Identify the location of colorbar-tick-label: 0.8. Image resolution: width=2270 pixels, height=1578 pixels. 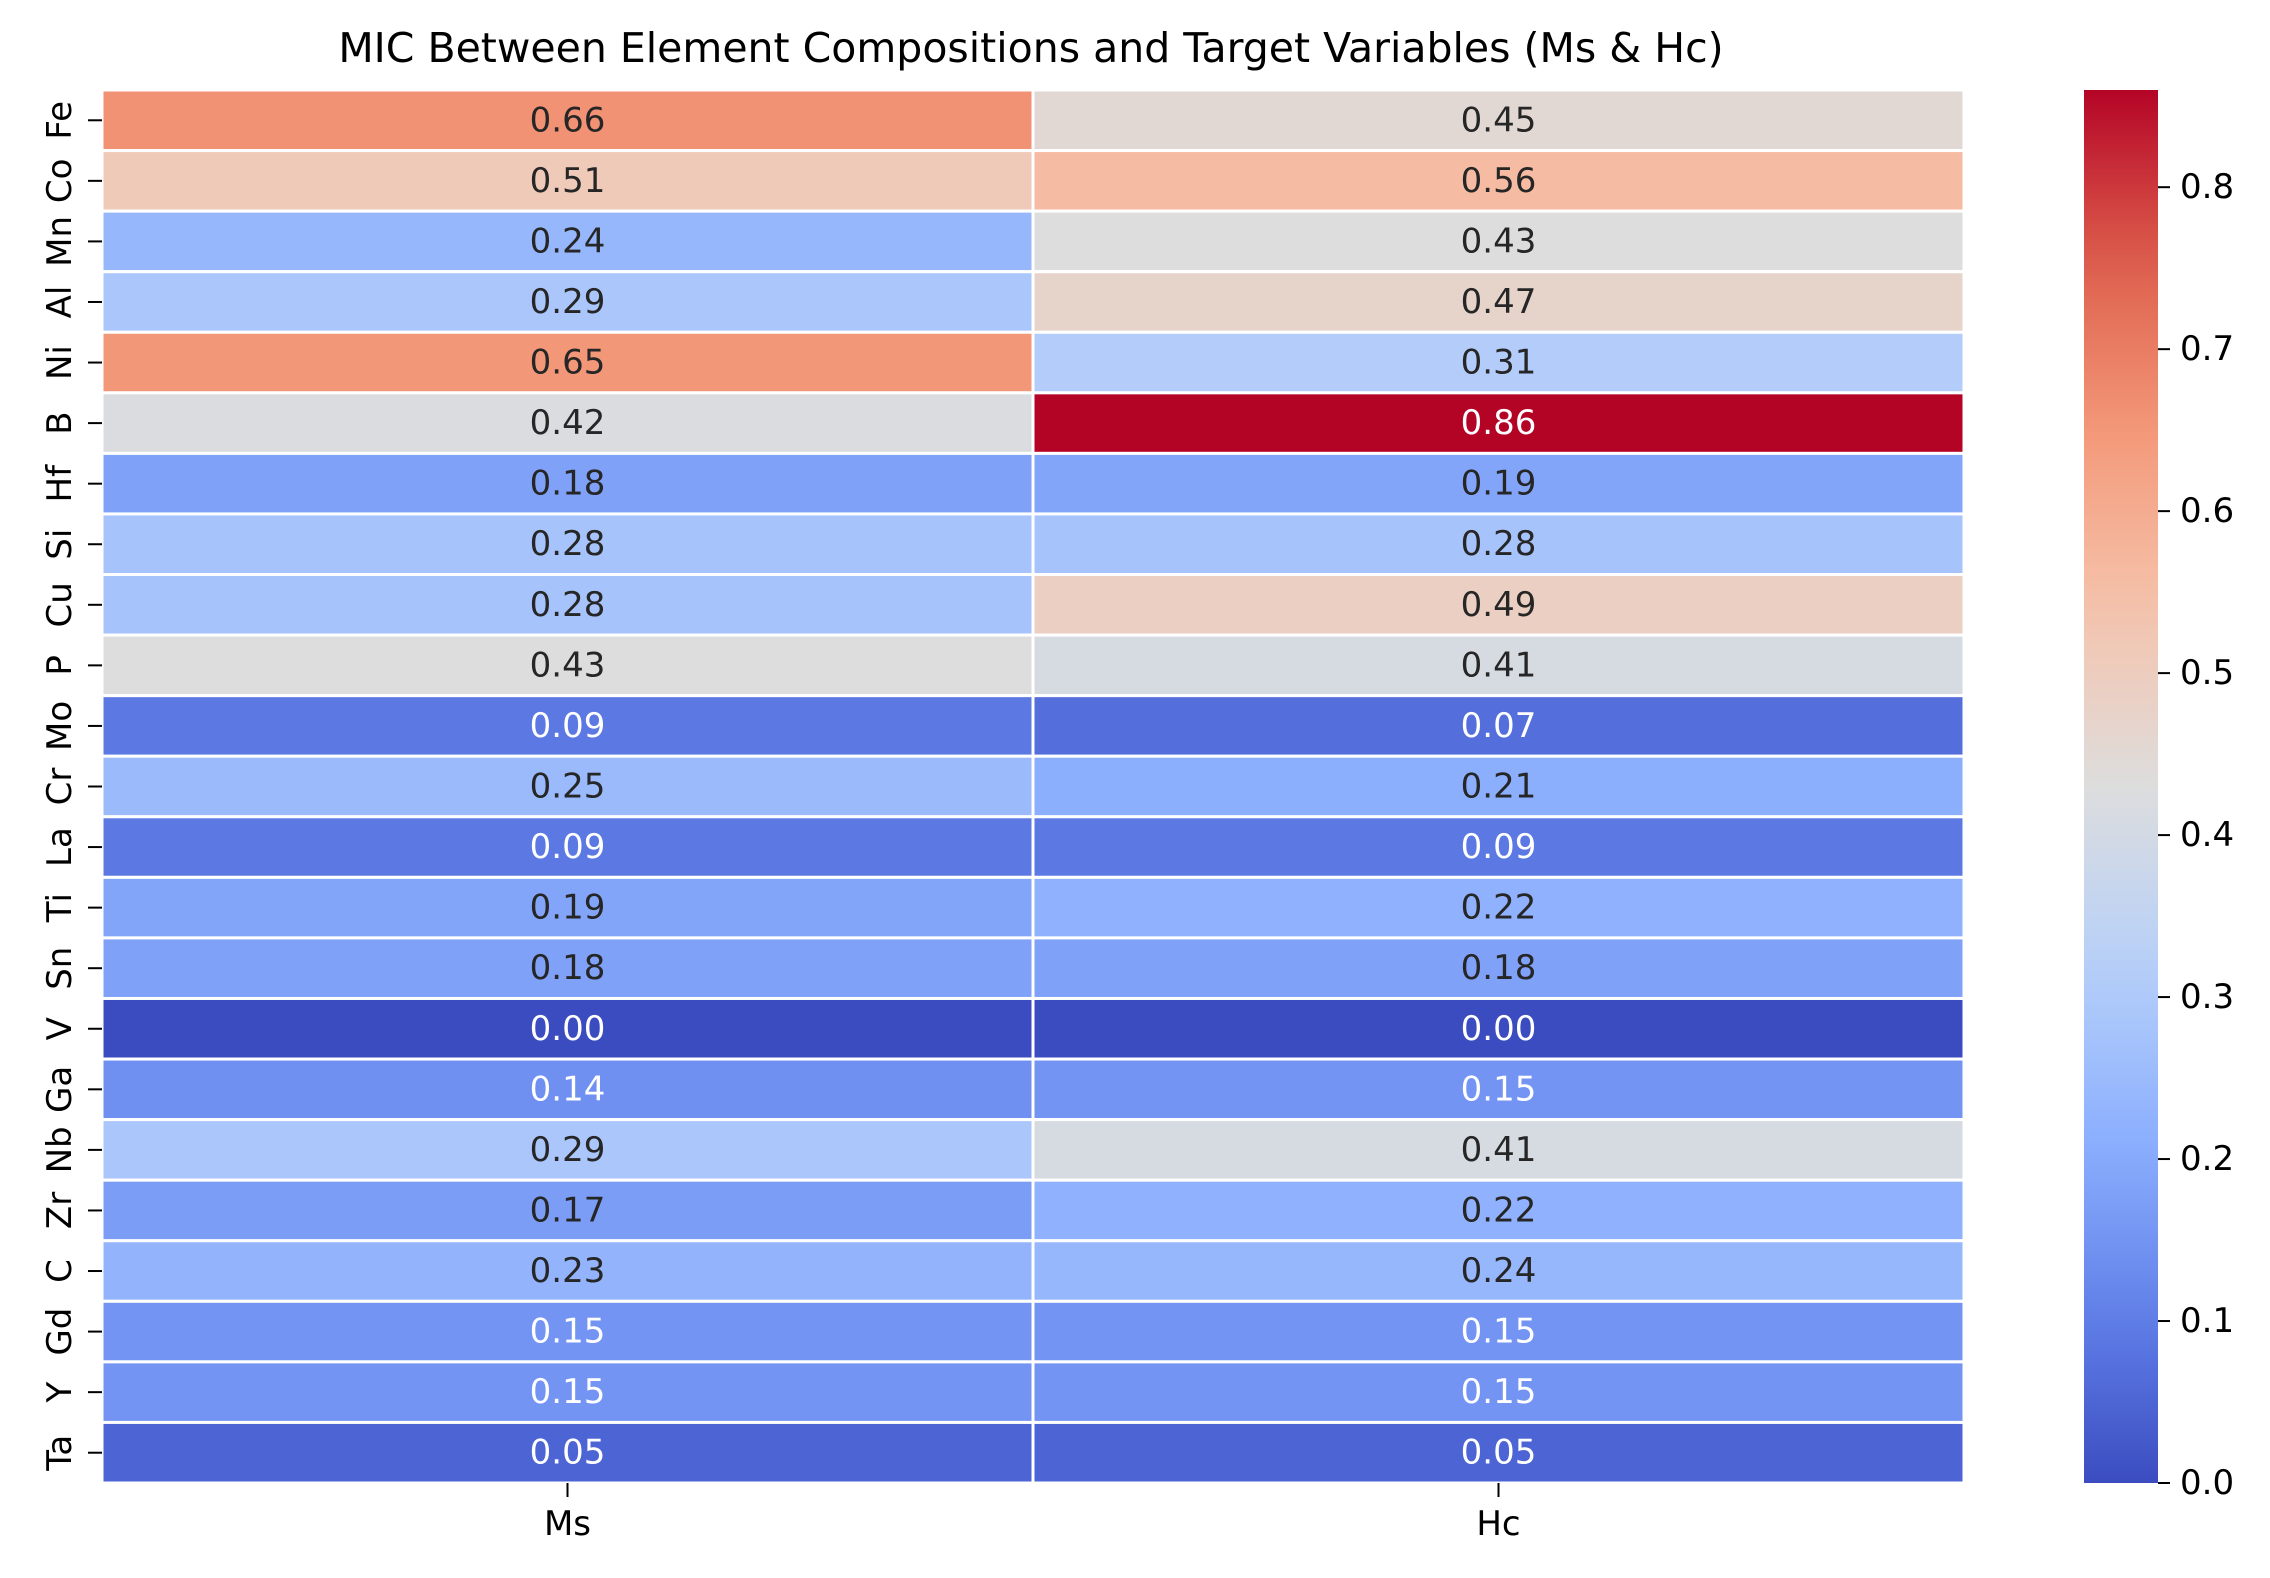
(2207, 187).